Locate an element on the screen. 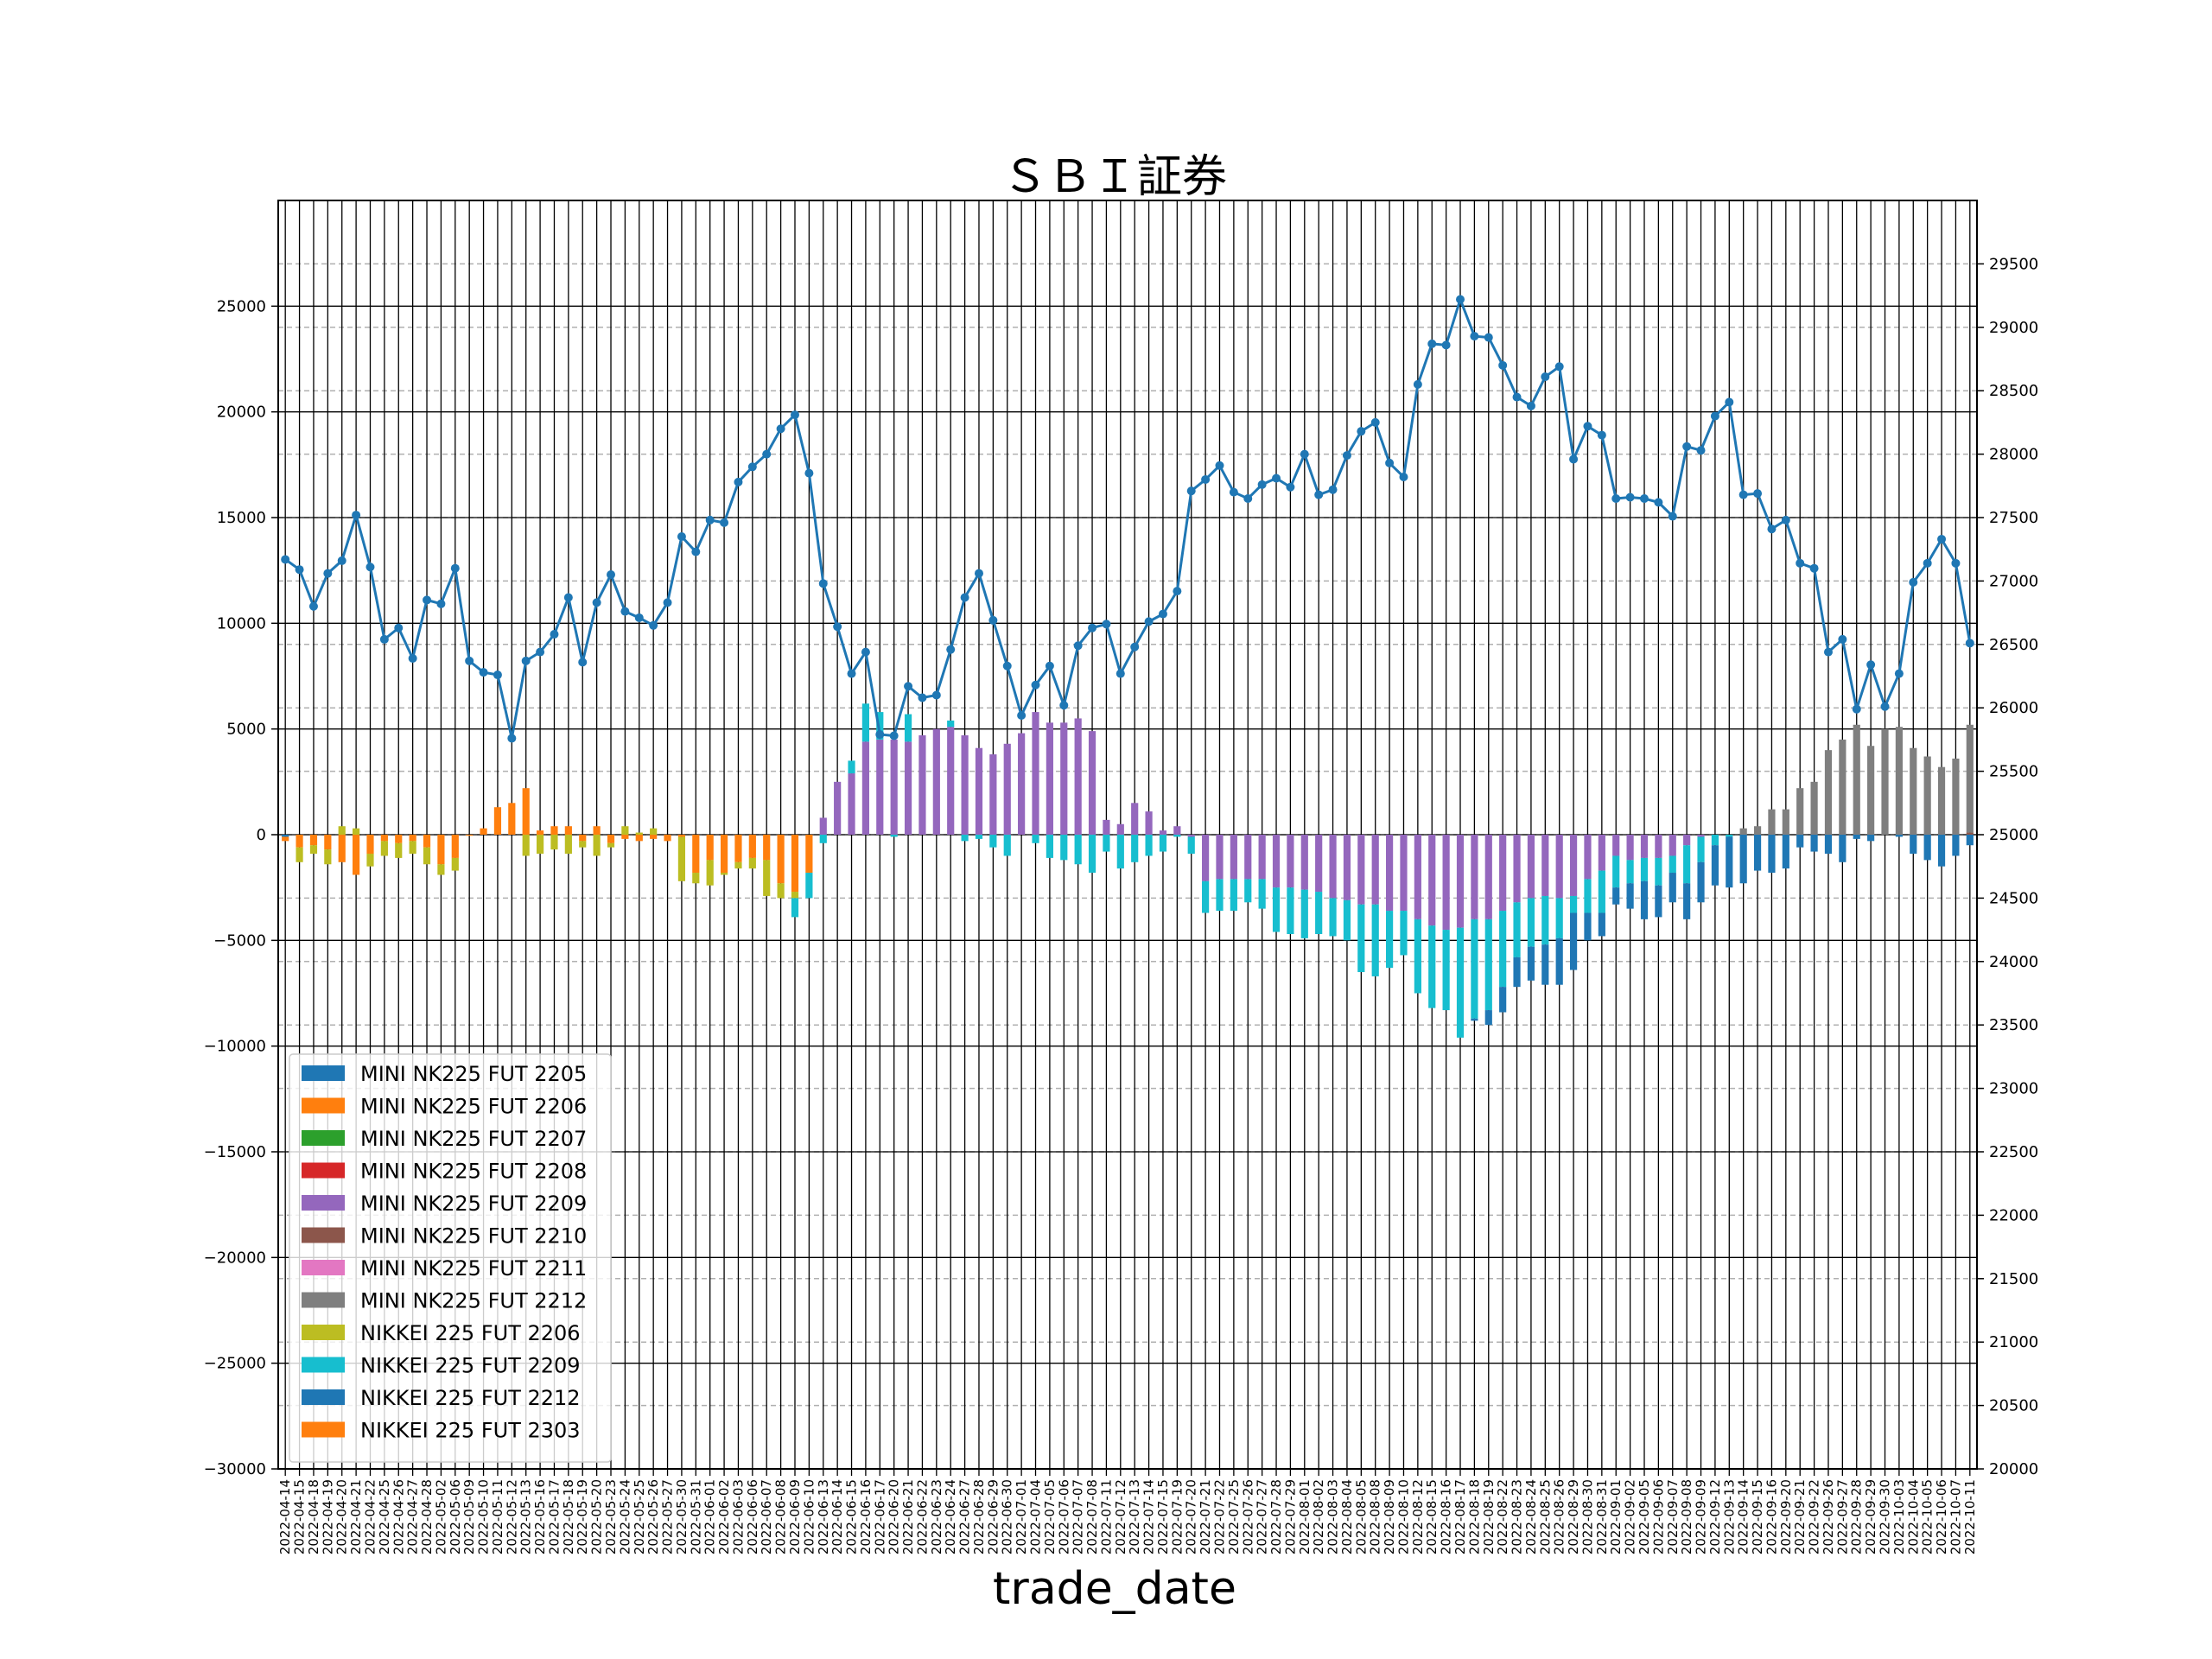 The height and width of the screenshot is (1659, 2212). y-left-tick-label-9: 15000 is located at coordinates (241, 518).